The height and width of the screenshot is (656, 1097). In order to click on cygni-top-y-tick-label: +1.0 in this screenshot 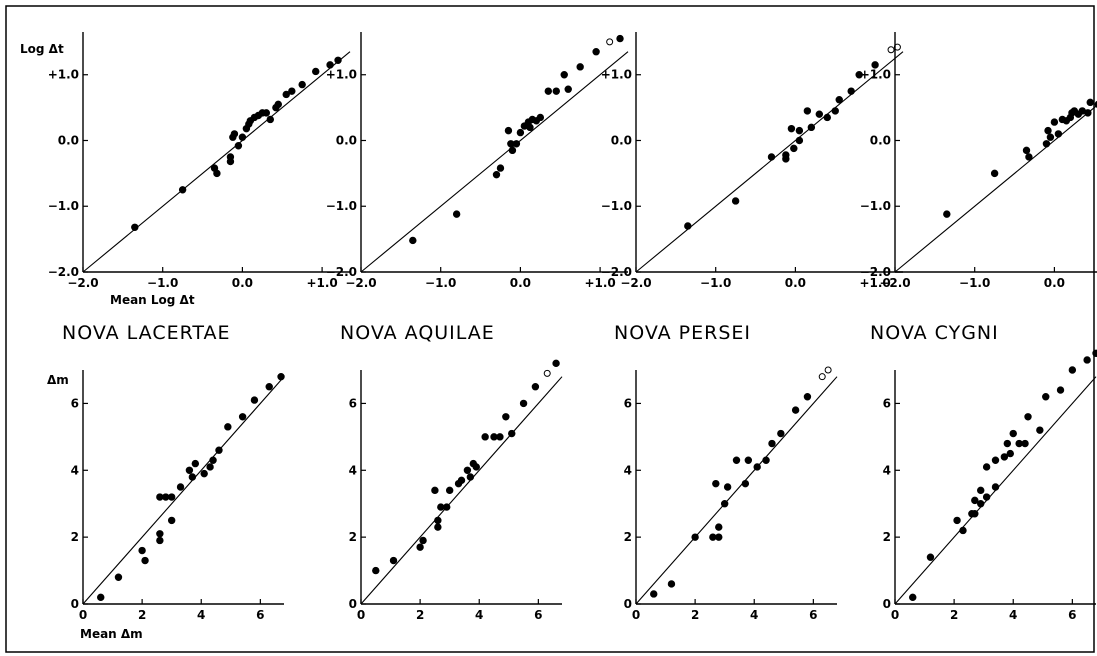, I will do `click(875, 75)`.